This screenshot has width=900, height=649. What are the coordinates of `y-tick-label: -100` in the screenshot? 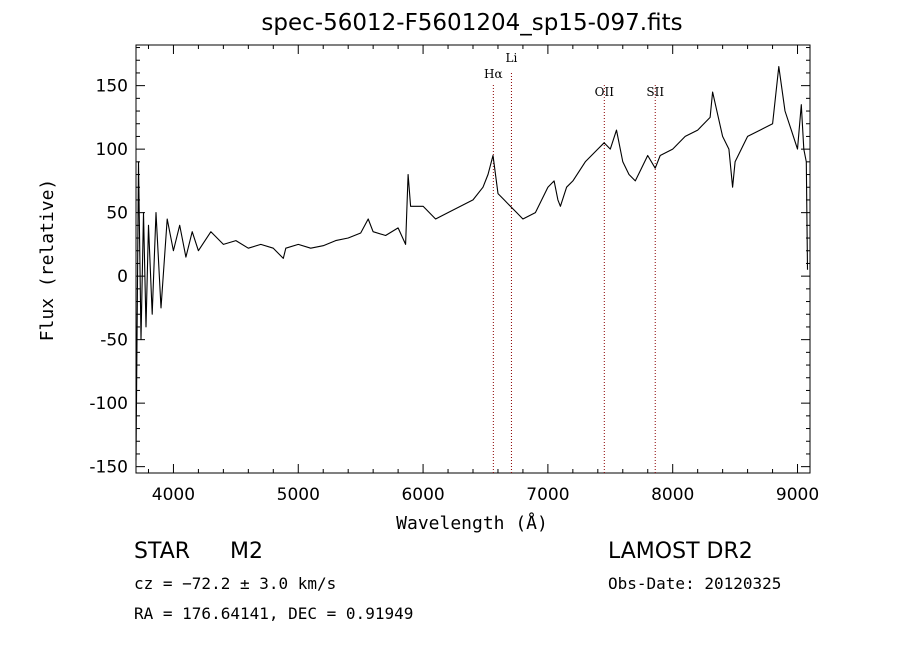 It's located at (108, 404).